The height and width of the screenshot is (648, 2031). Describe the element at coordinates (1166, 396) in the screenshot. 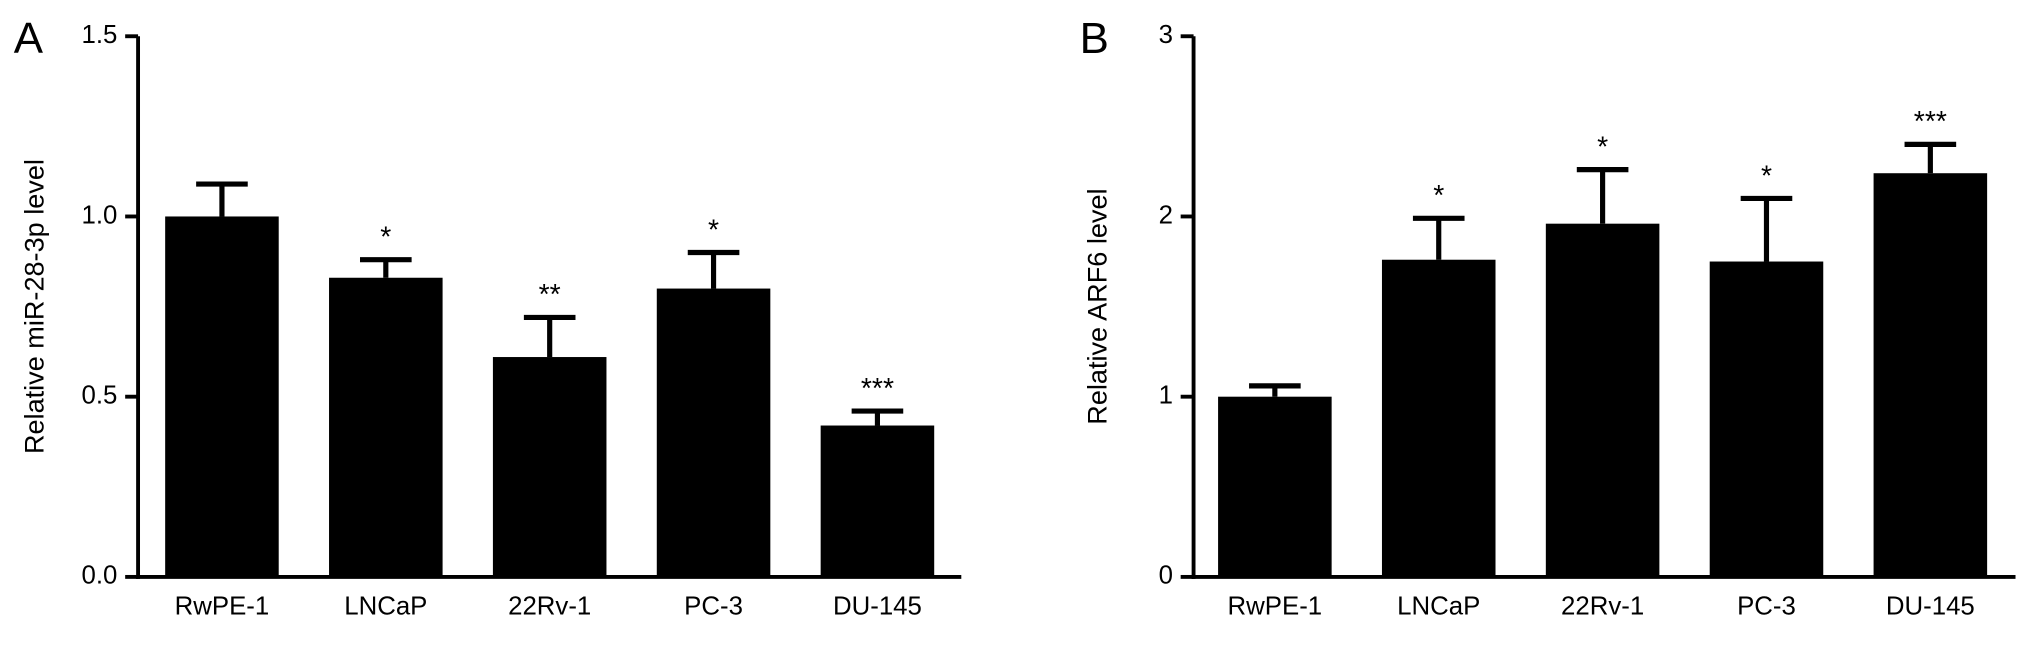

I see `y-tick-label: 1` at that location.